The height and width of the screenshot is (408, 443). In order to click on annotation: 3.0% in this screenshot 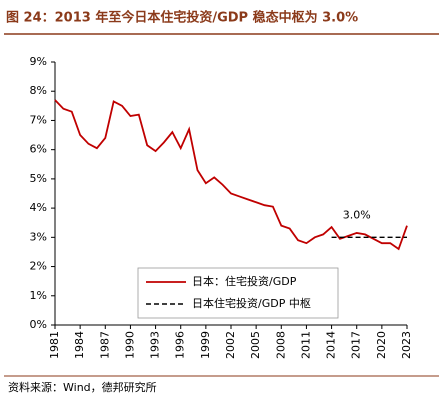, I will do `click(357, 214)`.